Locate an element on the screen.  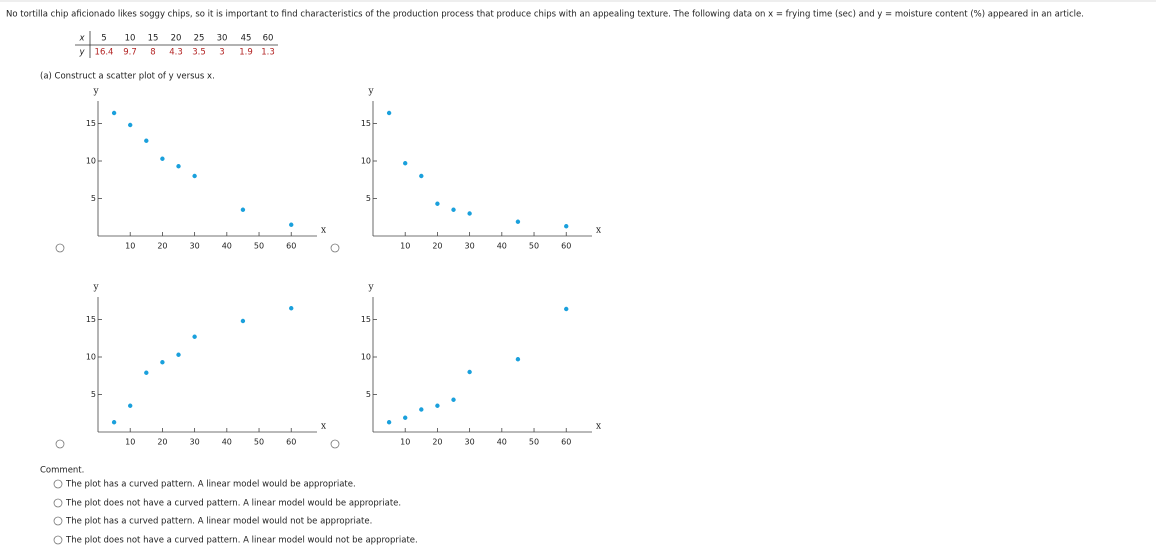
table-x-cell: 15 is located at coordinates (153, 39).